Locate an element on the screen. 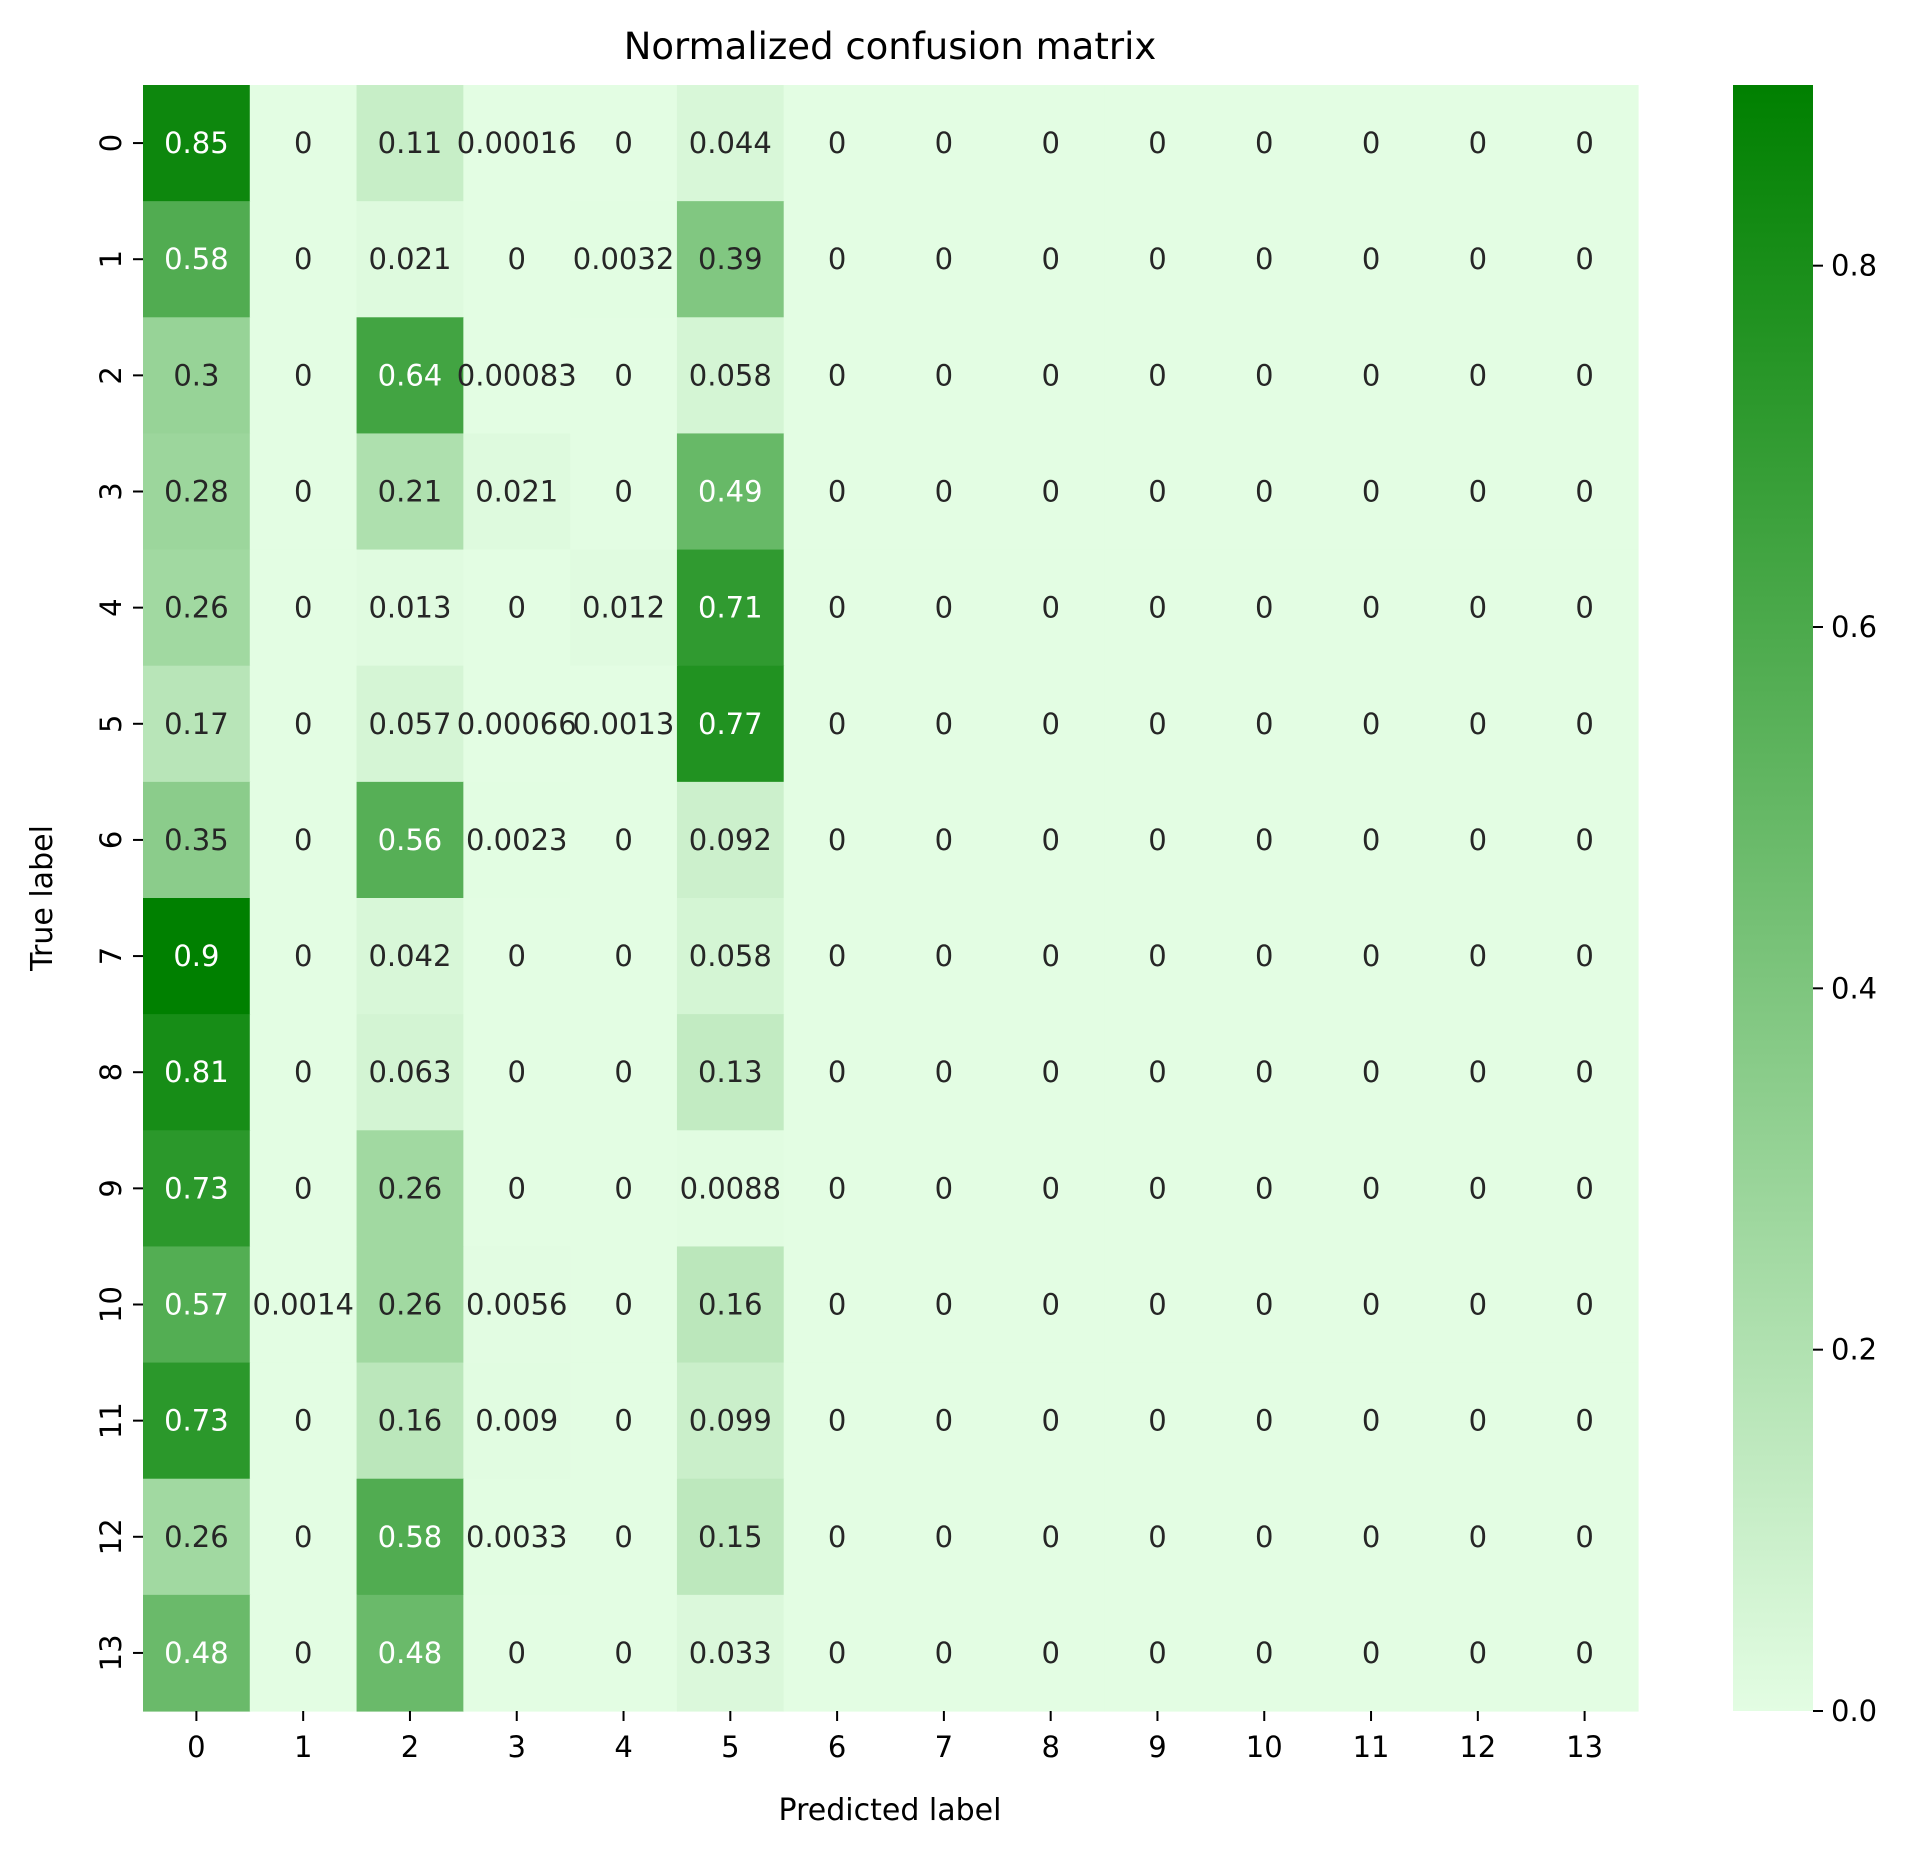 This screenshot has width=1915, height=1849. x-axis-label: Predicted label is located at coordinates (890, 1810).